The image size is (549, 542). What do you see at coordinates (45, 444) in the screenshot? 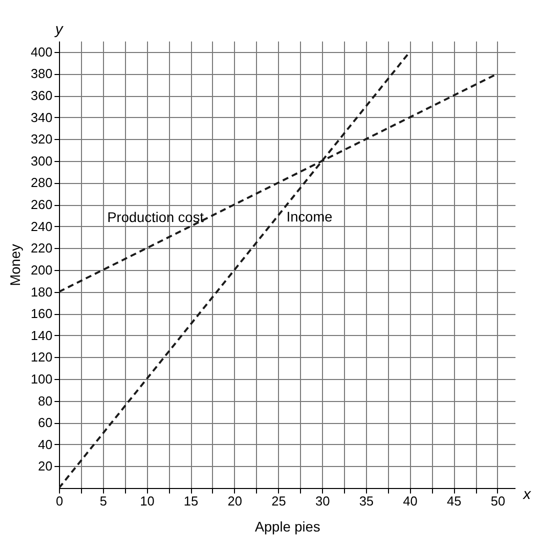
I see `y-tick-label: 40` at bounding box center [45, 444].